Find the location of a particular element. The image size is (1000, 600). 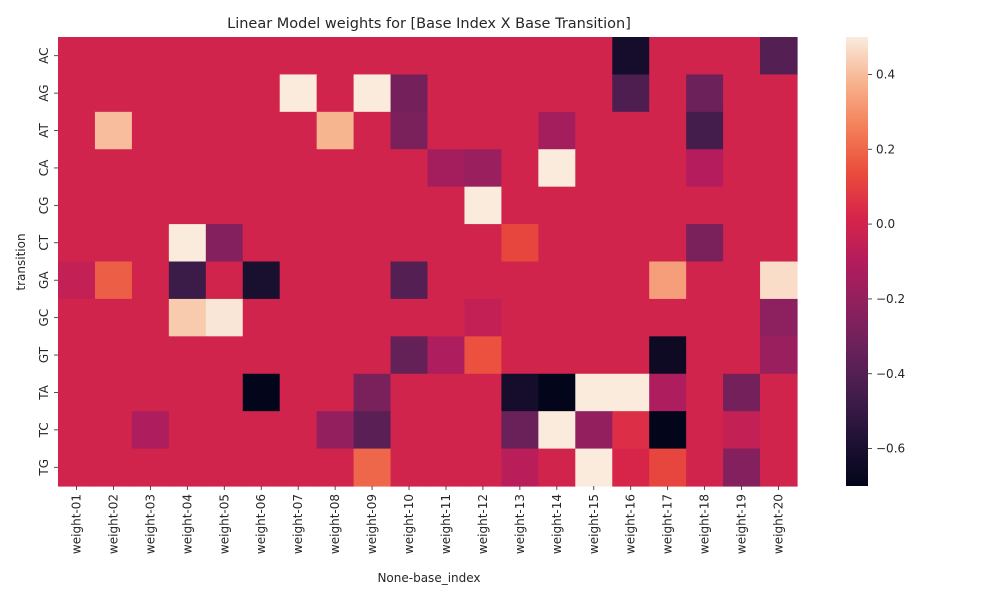

x-axis-label: None-base_index is located at coordinates (428, 578).